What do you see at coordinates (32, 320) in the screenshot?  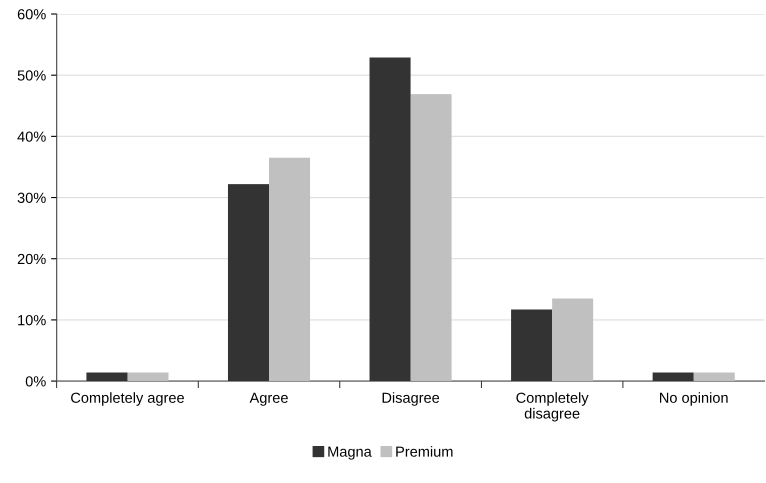 I see `y-tick-label: 10%` at bounding box center [32, 320].